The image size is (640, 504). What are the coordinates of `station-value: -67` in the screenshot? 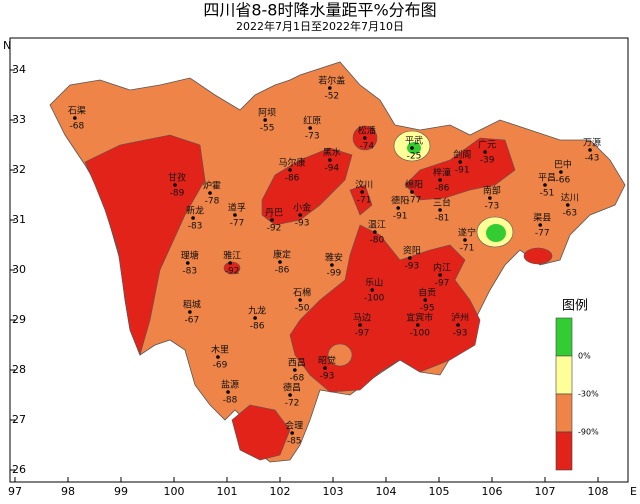 It's located at (192, 321).